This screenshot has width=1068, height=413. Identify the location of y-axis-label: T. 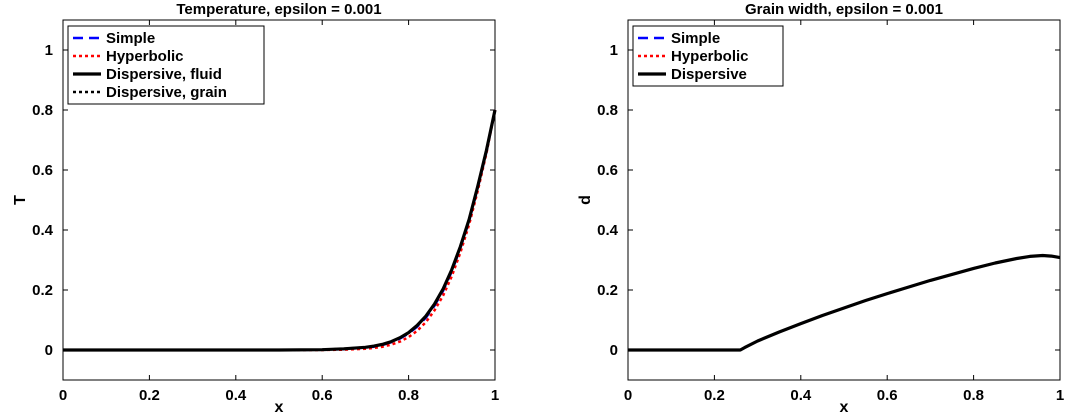
(20, 200).